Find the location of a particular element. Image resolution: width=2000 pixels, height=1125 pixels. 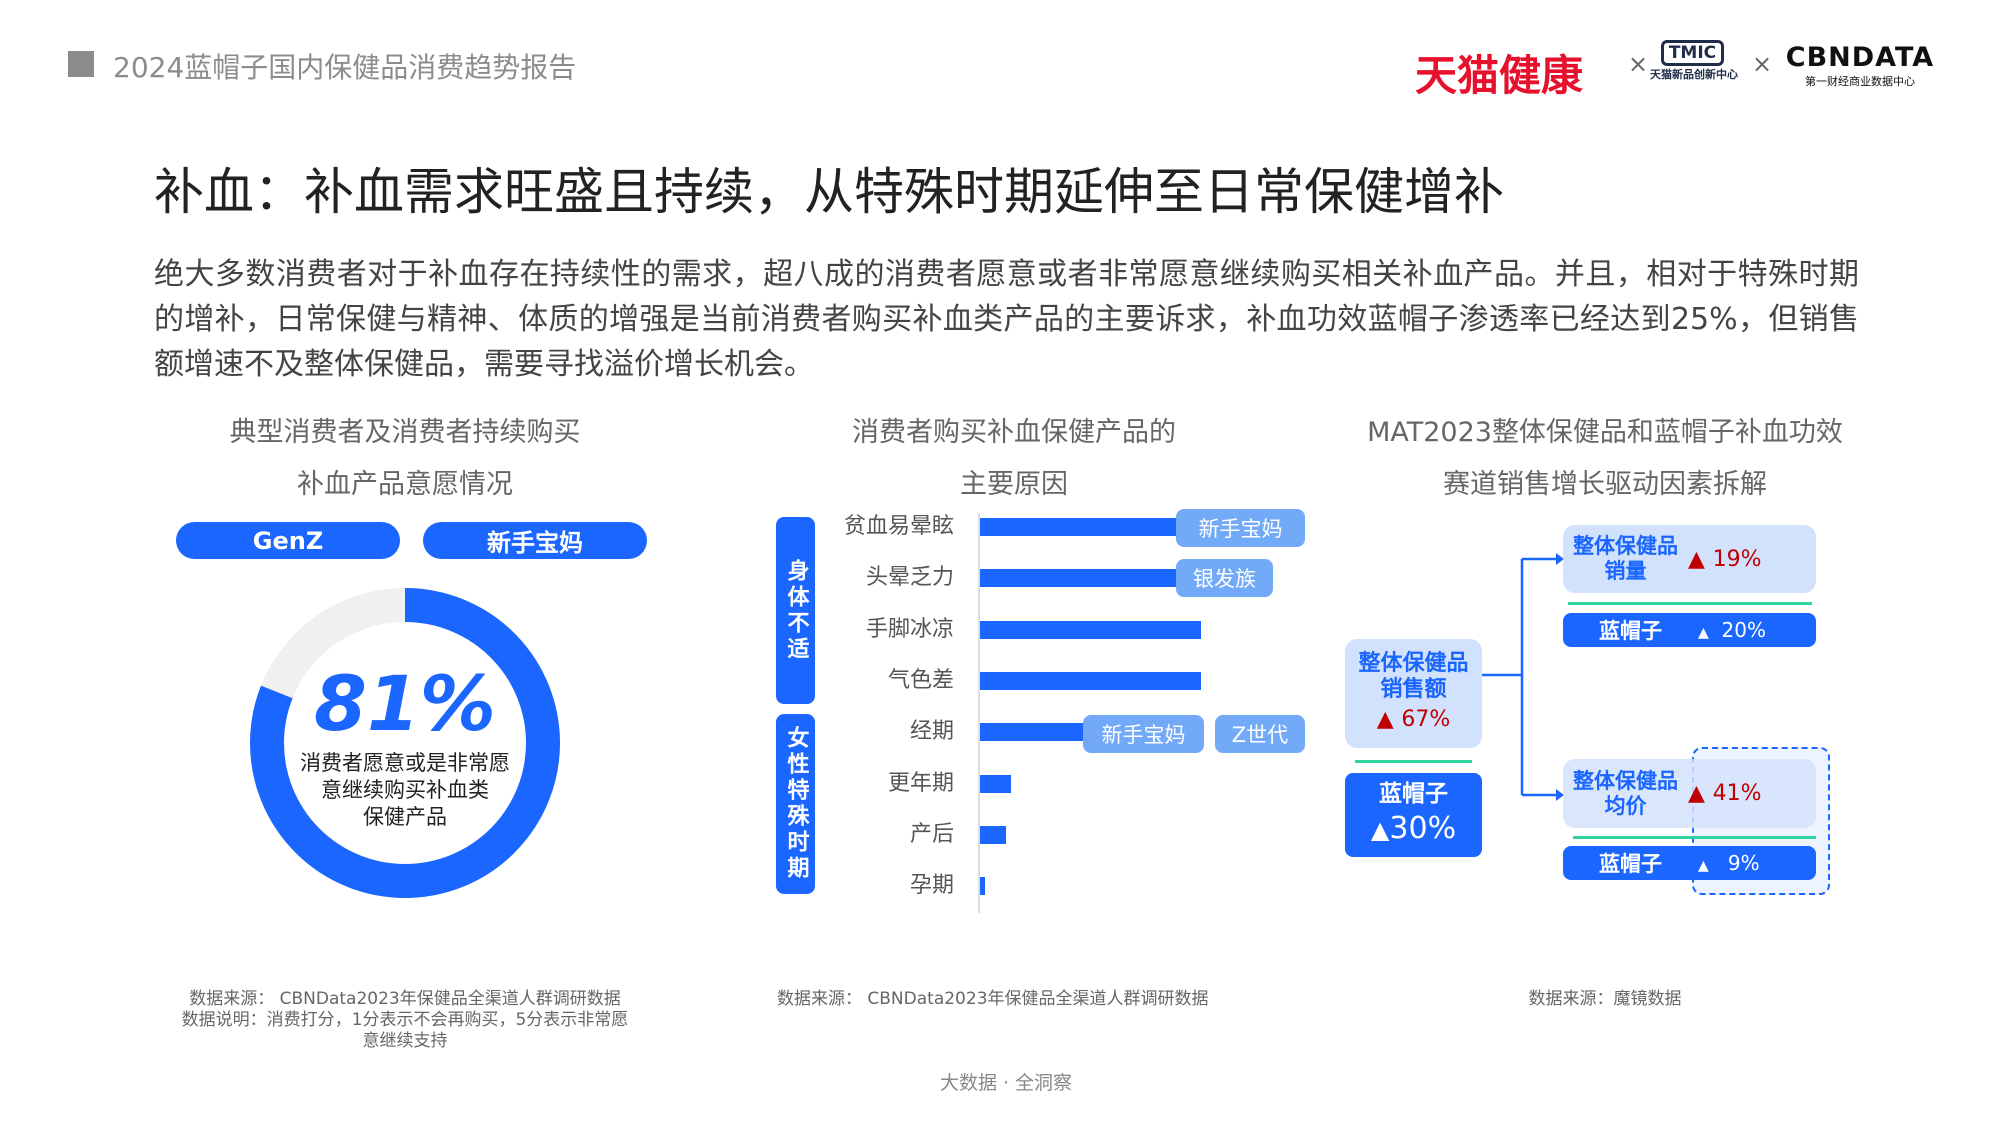

bar-label: 产后 is located at coordinates (931, 834).